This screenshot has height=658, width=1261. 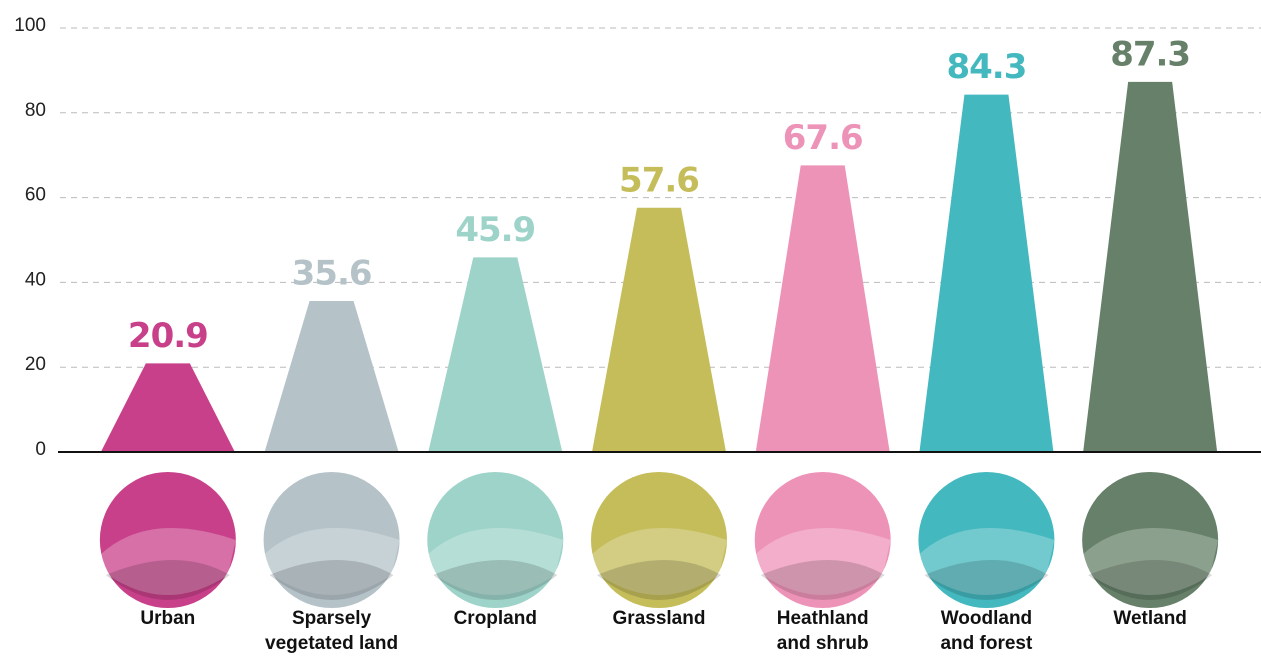 What do you see at coordinates (30, 25) in the screenshot?
I see `y-tick-label: 100` at bounding box center [30, 25].